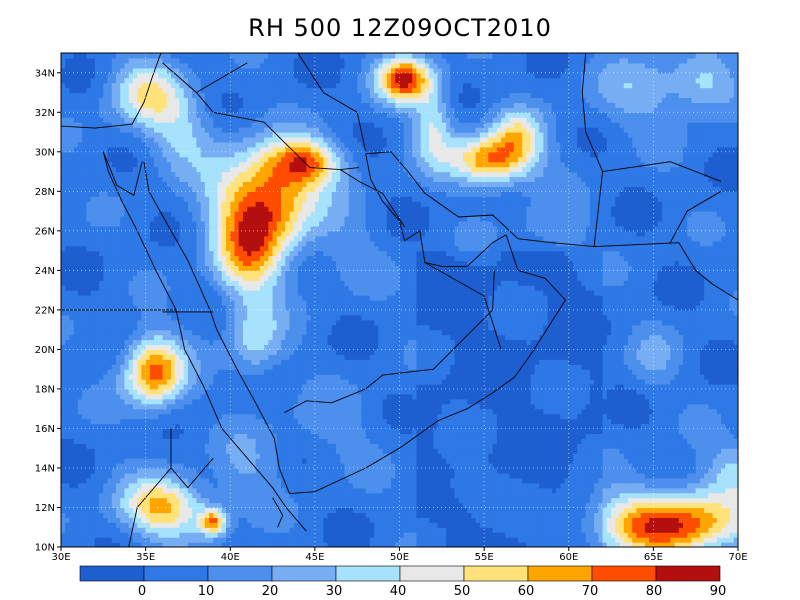 Image resolution: width=800 pixels, height=600 pixels. Describe the element at coordinates (462, 591) in the screenshot. I see `colorbar-label: 50` at that location.